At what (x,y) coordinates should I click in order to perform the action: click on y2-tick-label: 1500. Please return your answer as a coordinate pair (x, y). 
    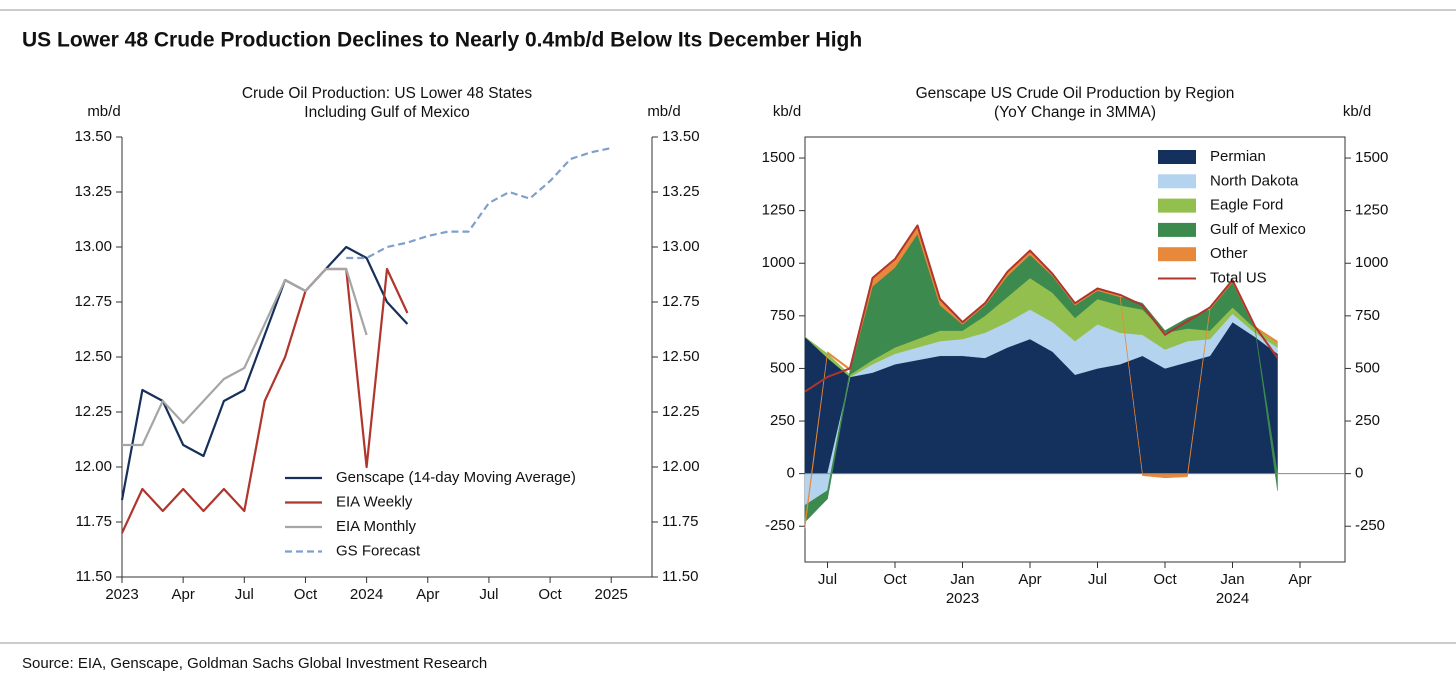
    Looking at the image, I should click on (1371, 157).